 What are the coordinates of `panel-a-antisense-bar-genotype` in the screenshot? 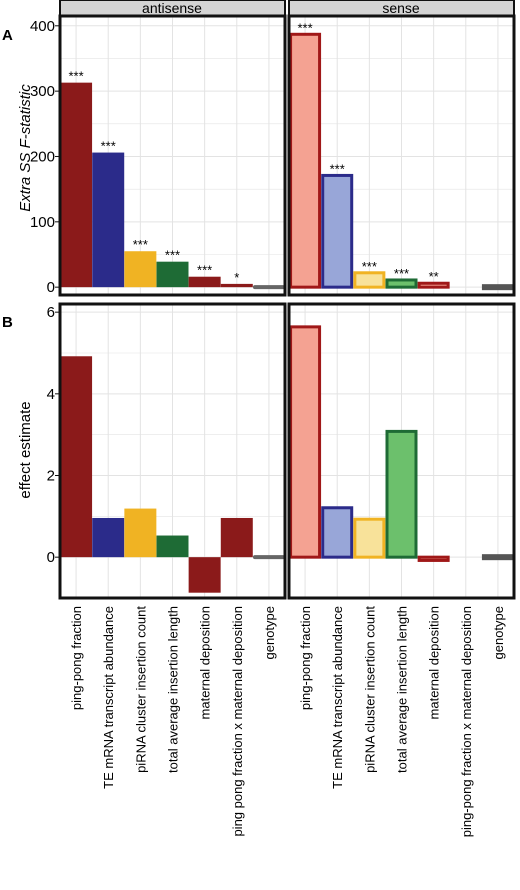 It's located at (268, 287).